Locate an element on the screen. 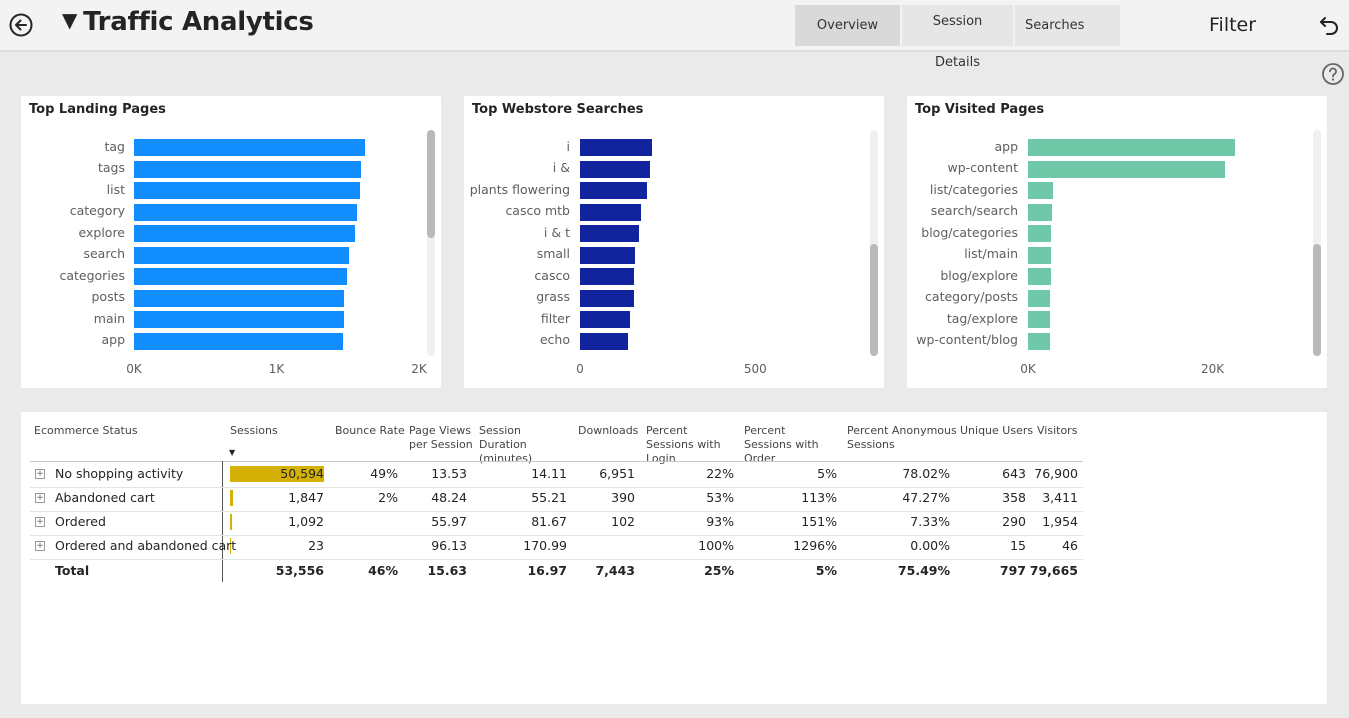  column-divider is located at coordinates (222, 521).